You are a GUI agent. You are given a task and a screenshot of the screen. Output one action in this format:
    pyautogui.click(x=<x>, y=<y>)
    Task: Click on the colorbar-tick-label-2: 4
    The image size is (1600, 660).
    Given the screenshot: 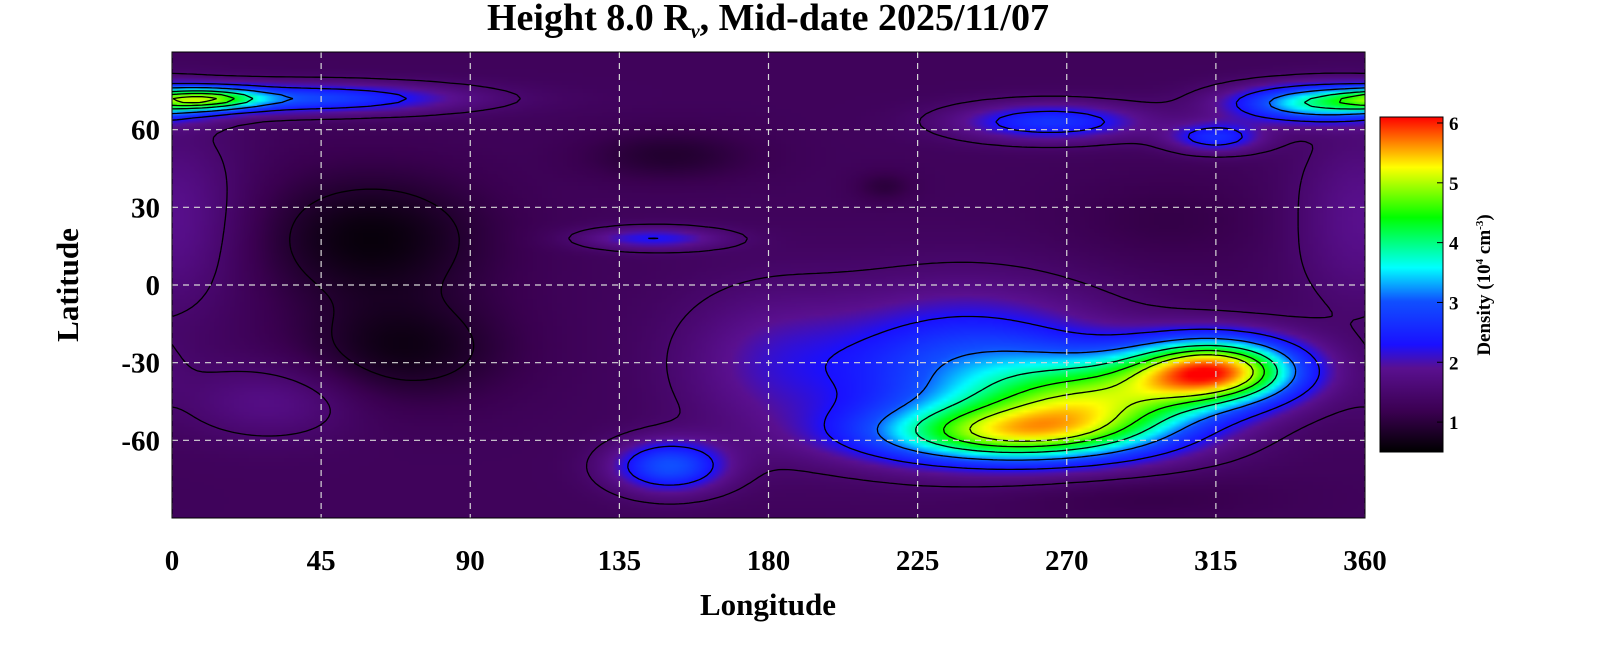 What is the action you would take?
    pyautogui.click(x=1454, y=244)
    